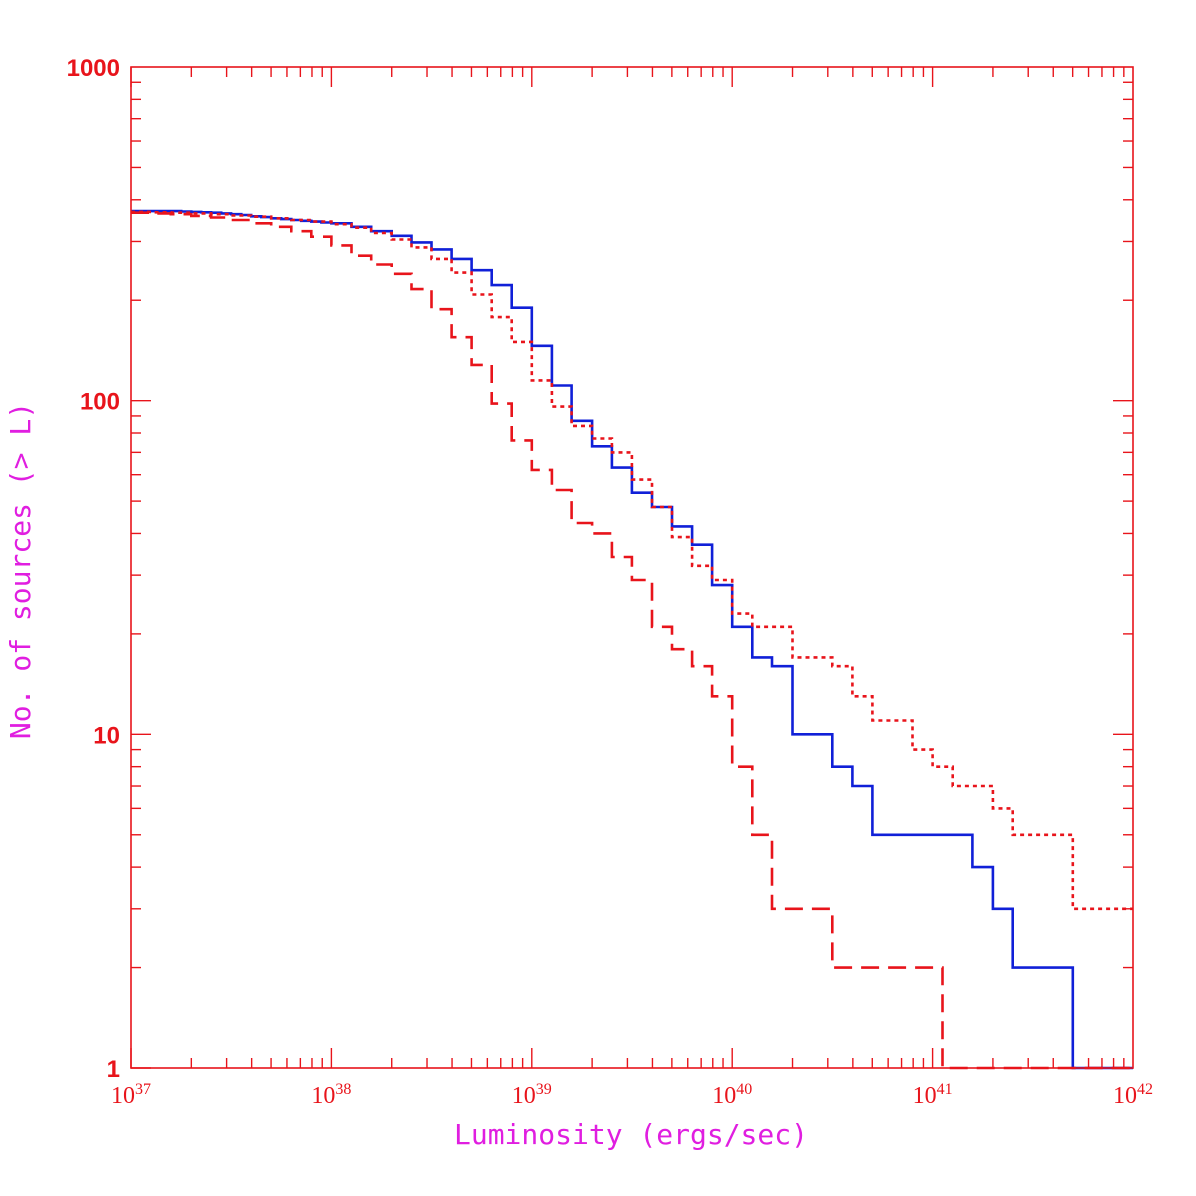 This screenshot has width=1196, height=1196. I want to click on y-tick-label: 100, so click(100, 402).